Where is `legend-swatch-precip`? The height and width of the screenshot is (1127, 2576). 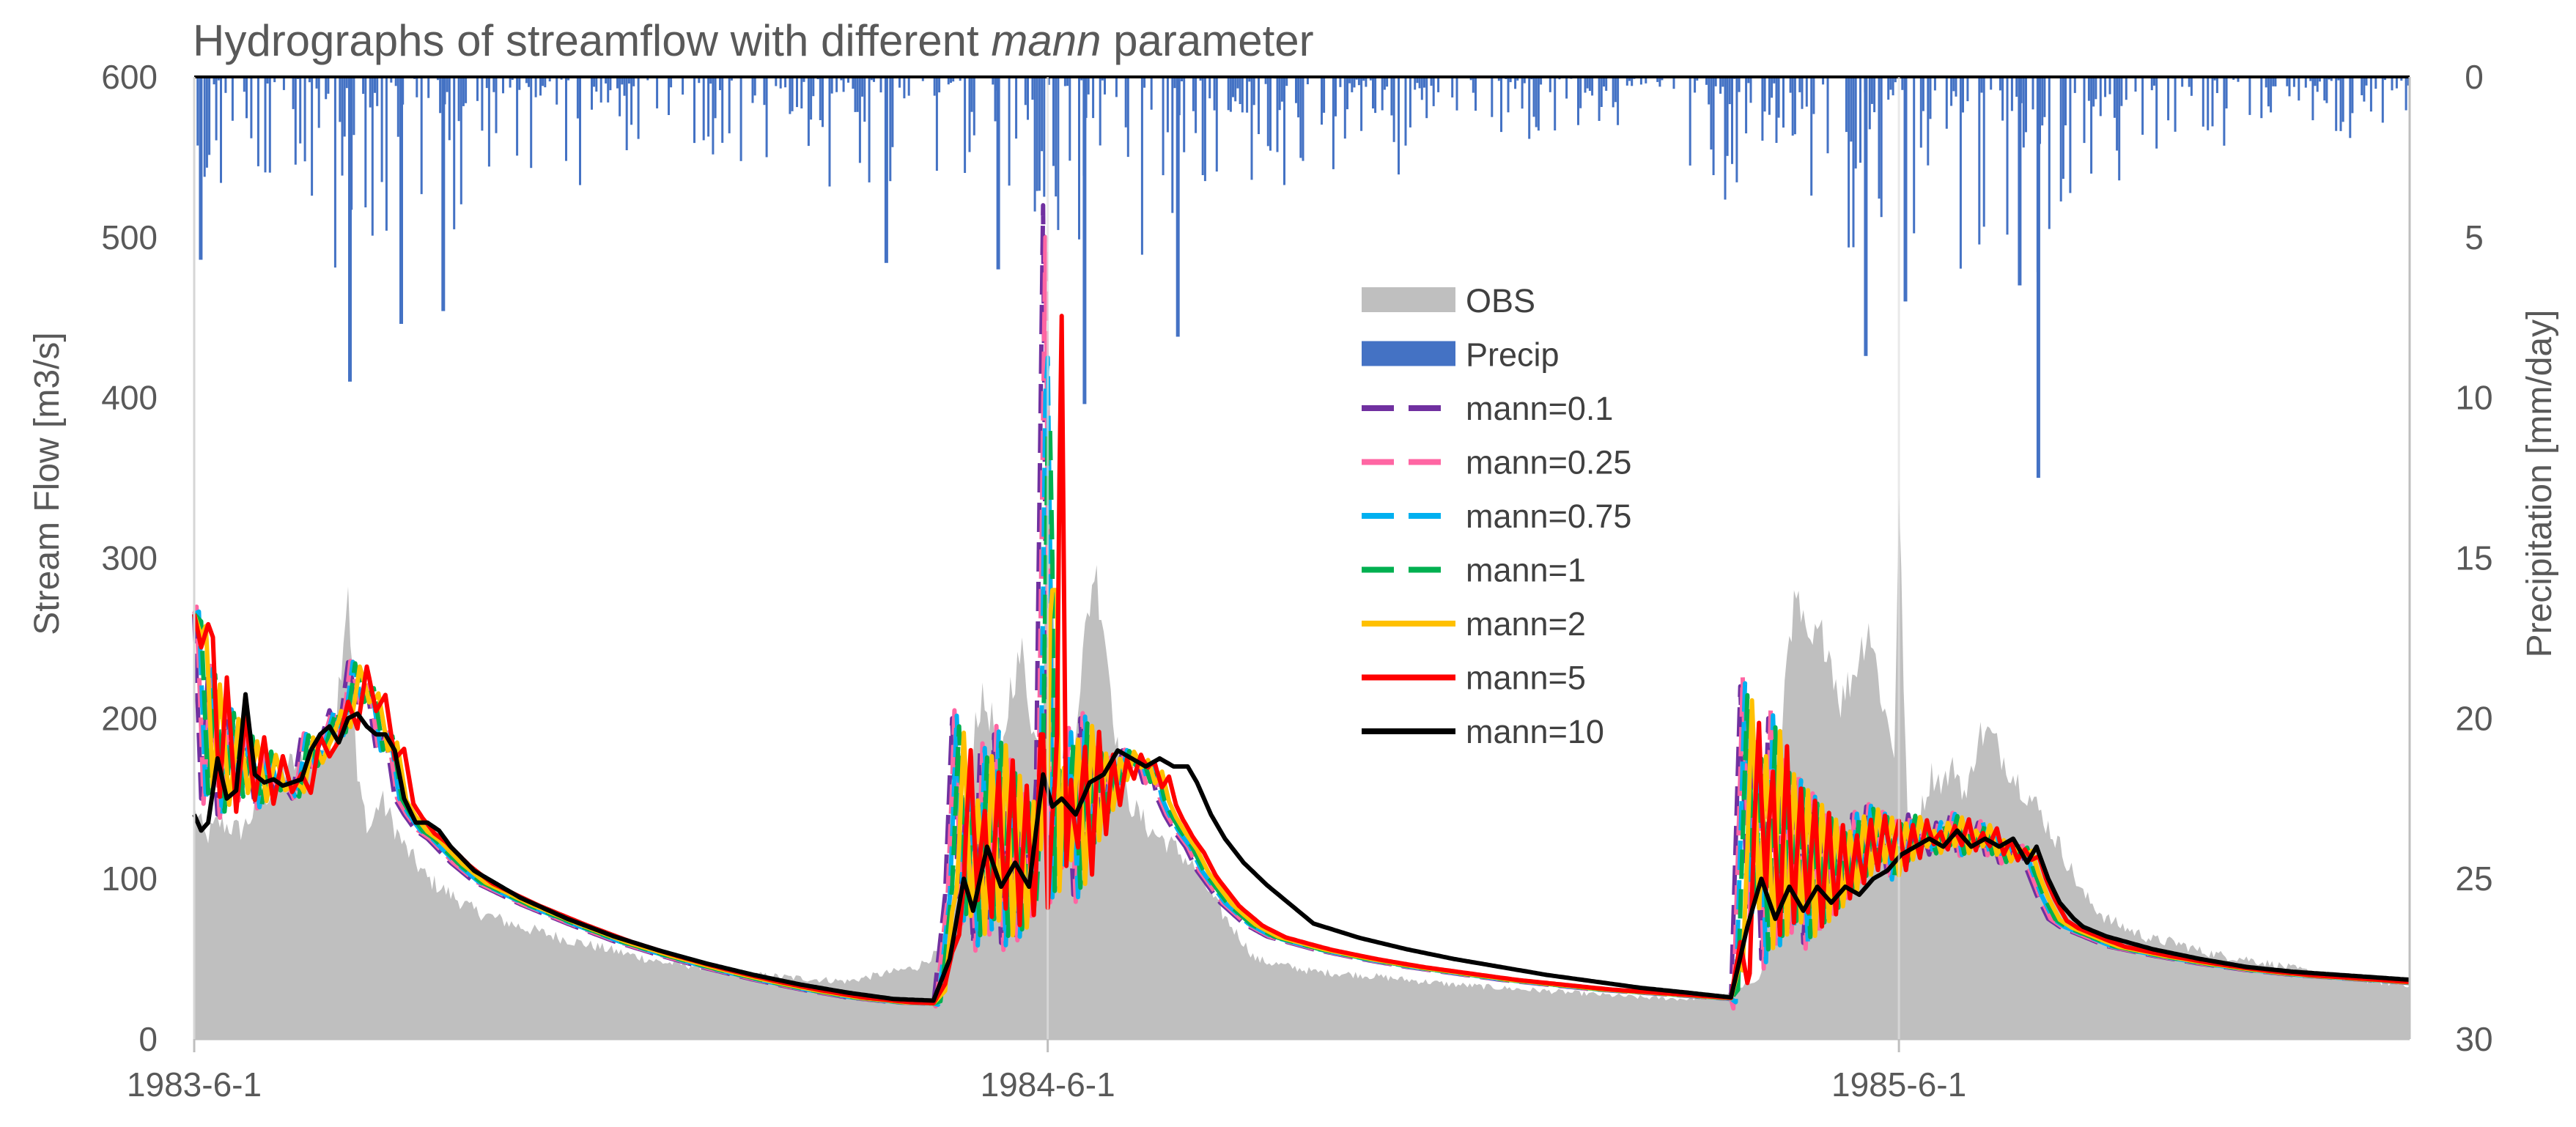
legend-swatch-precip is located at coordinates (1408, 354).